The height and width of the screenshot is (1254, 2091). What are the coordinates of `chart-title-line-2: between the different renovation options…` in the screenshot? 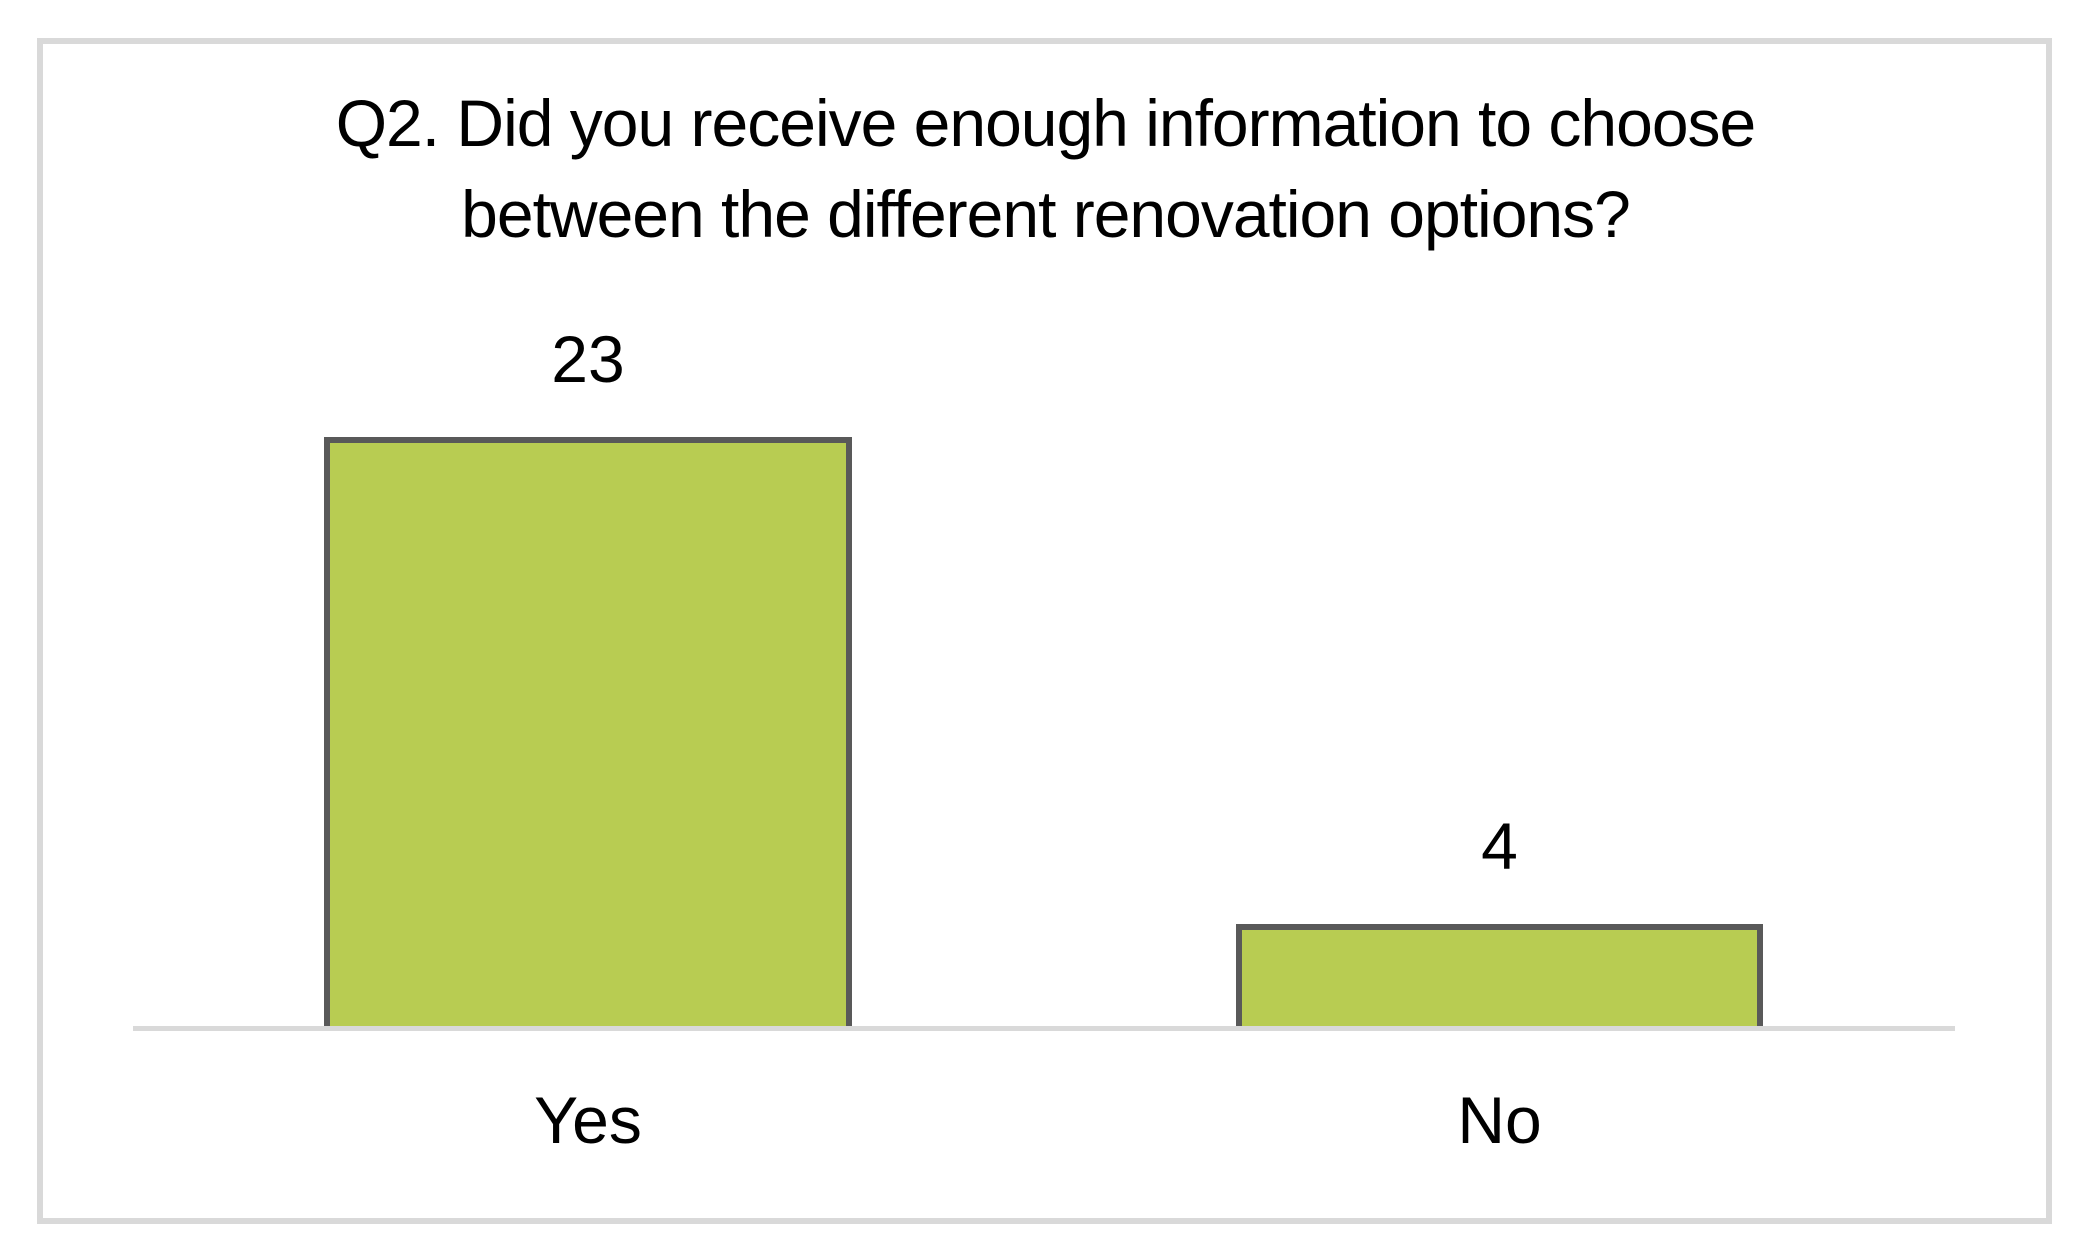 It's located at (1046, 214).